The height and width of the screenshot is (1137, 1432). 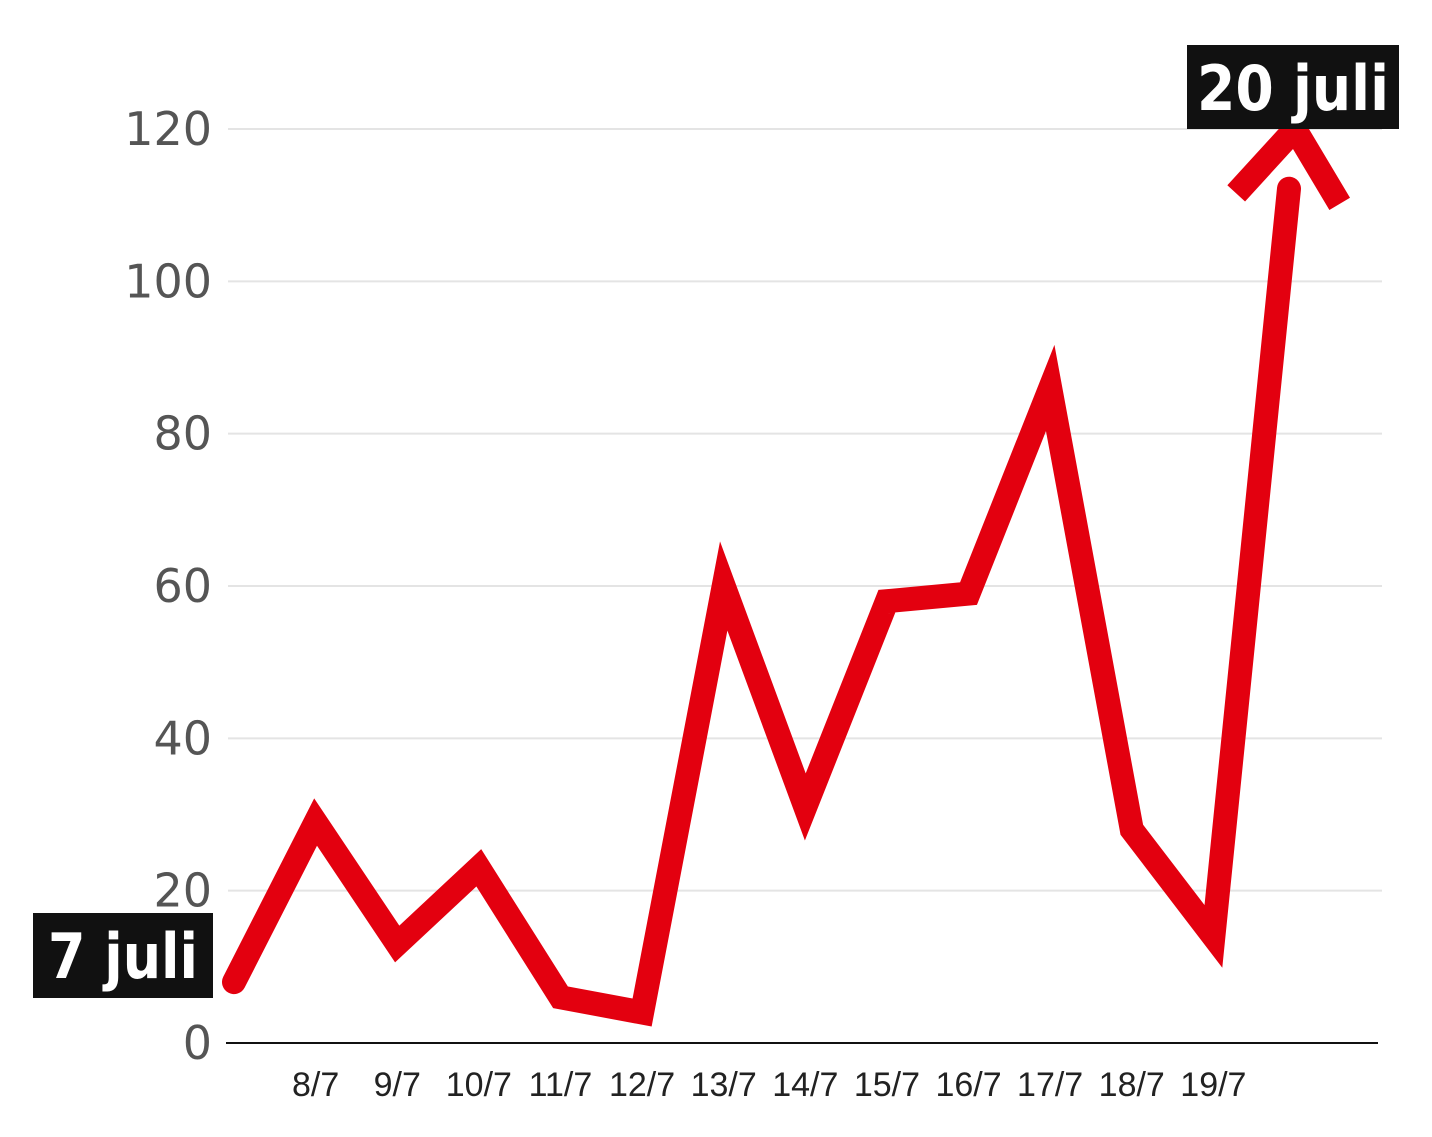 I want to click on x-tick-label: 16/7, so click(x=968, y=1085).